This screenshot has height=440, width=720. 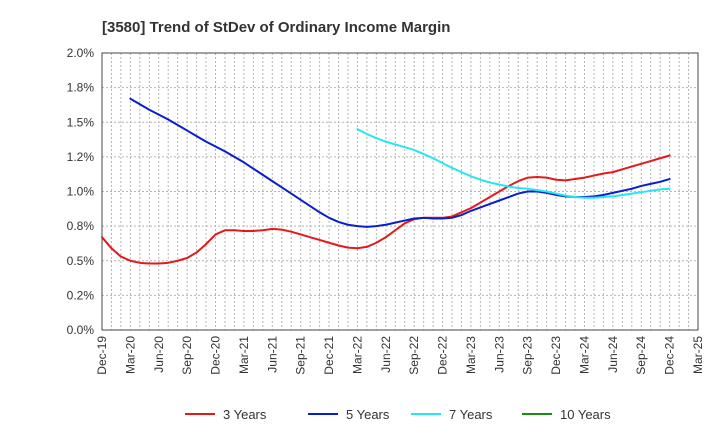 What do you see at coordinates (216, 355) in the screenshot?
I see `x-tick-label: Dec-20` at bounding box center [216, 355].